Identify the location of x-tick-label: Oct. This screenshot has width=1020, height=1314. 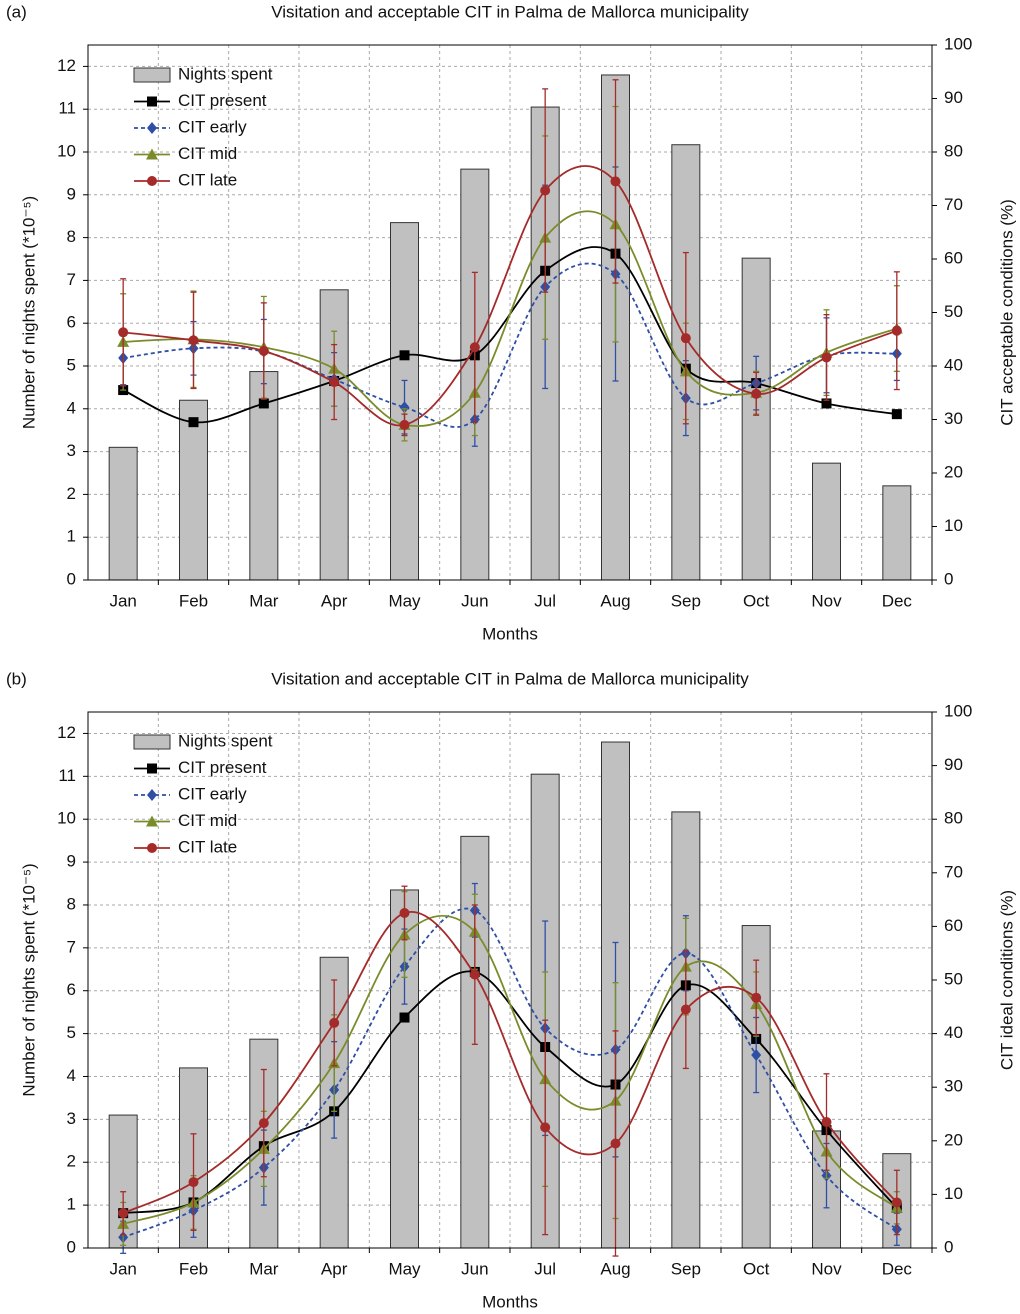
(756, 1268).